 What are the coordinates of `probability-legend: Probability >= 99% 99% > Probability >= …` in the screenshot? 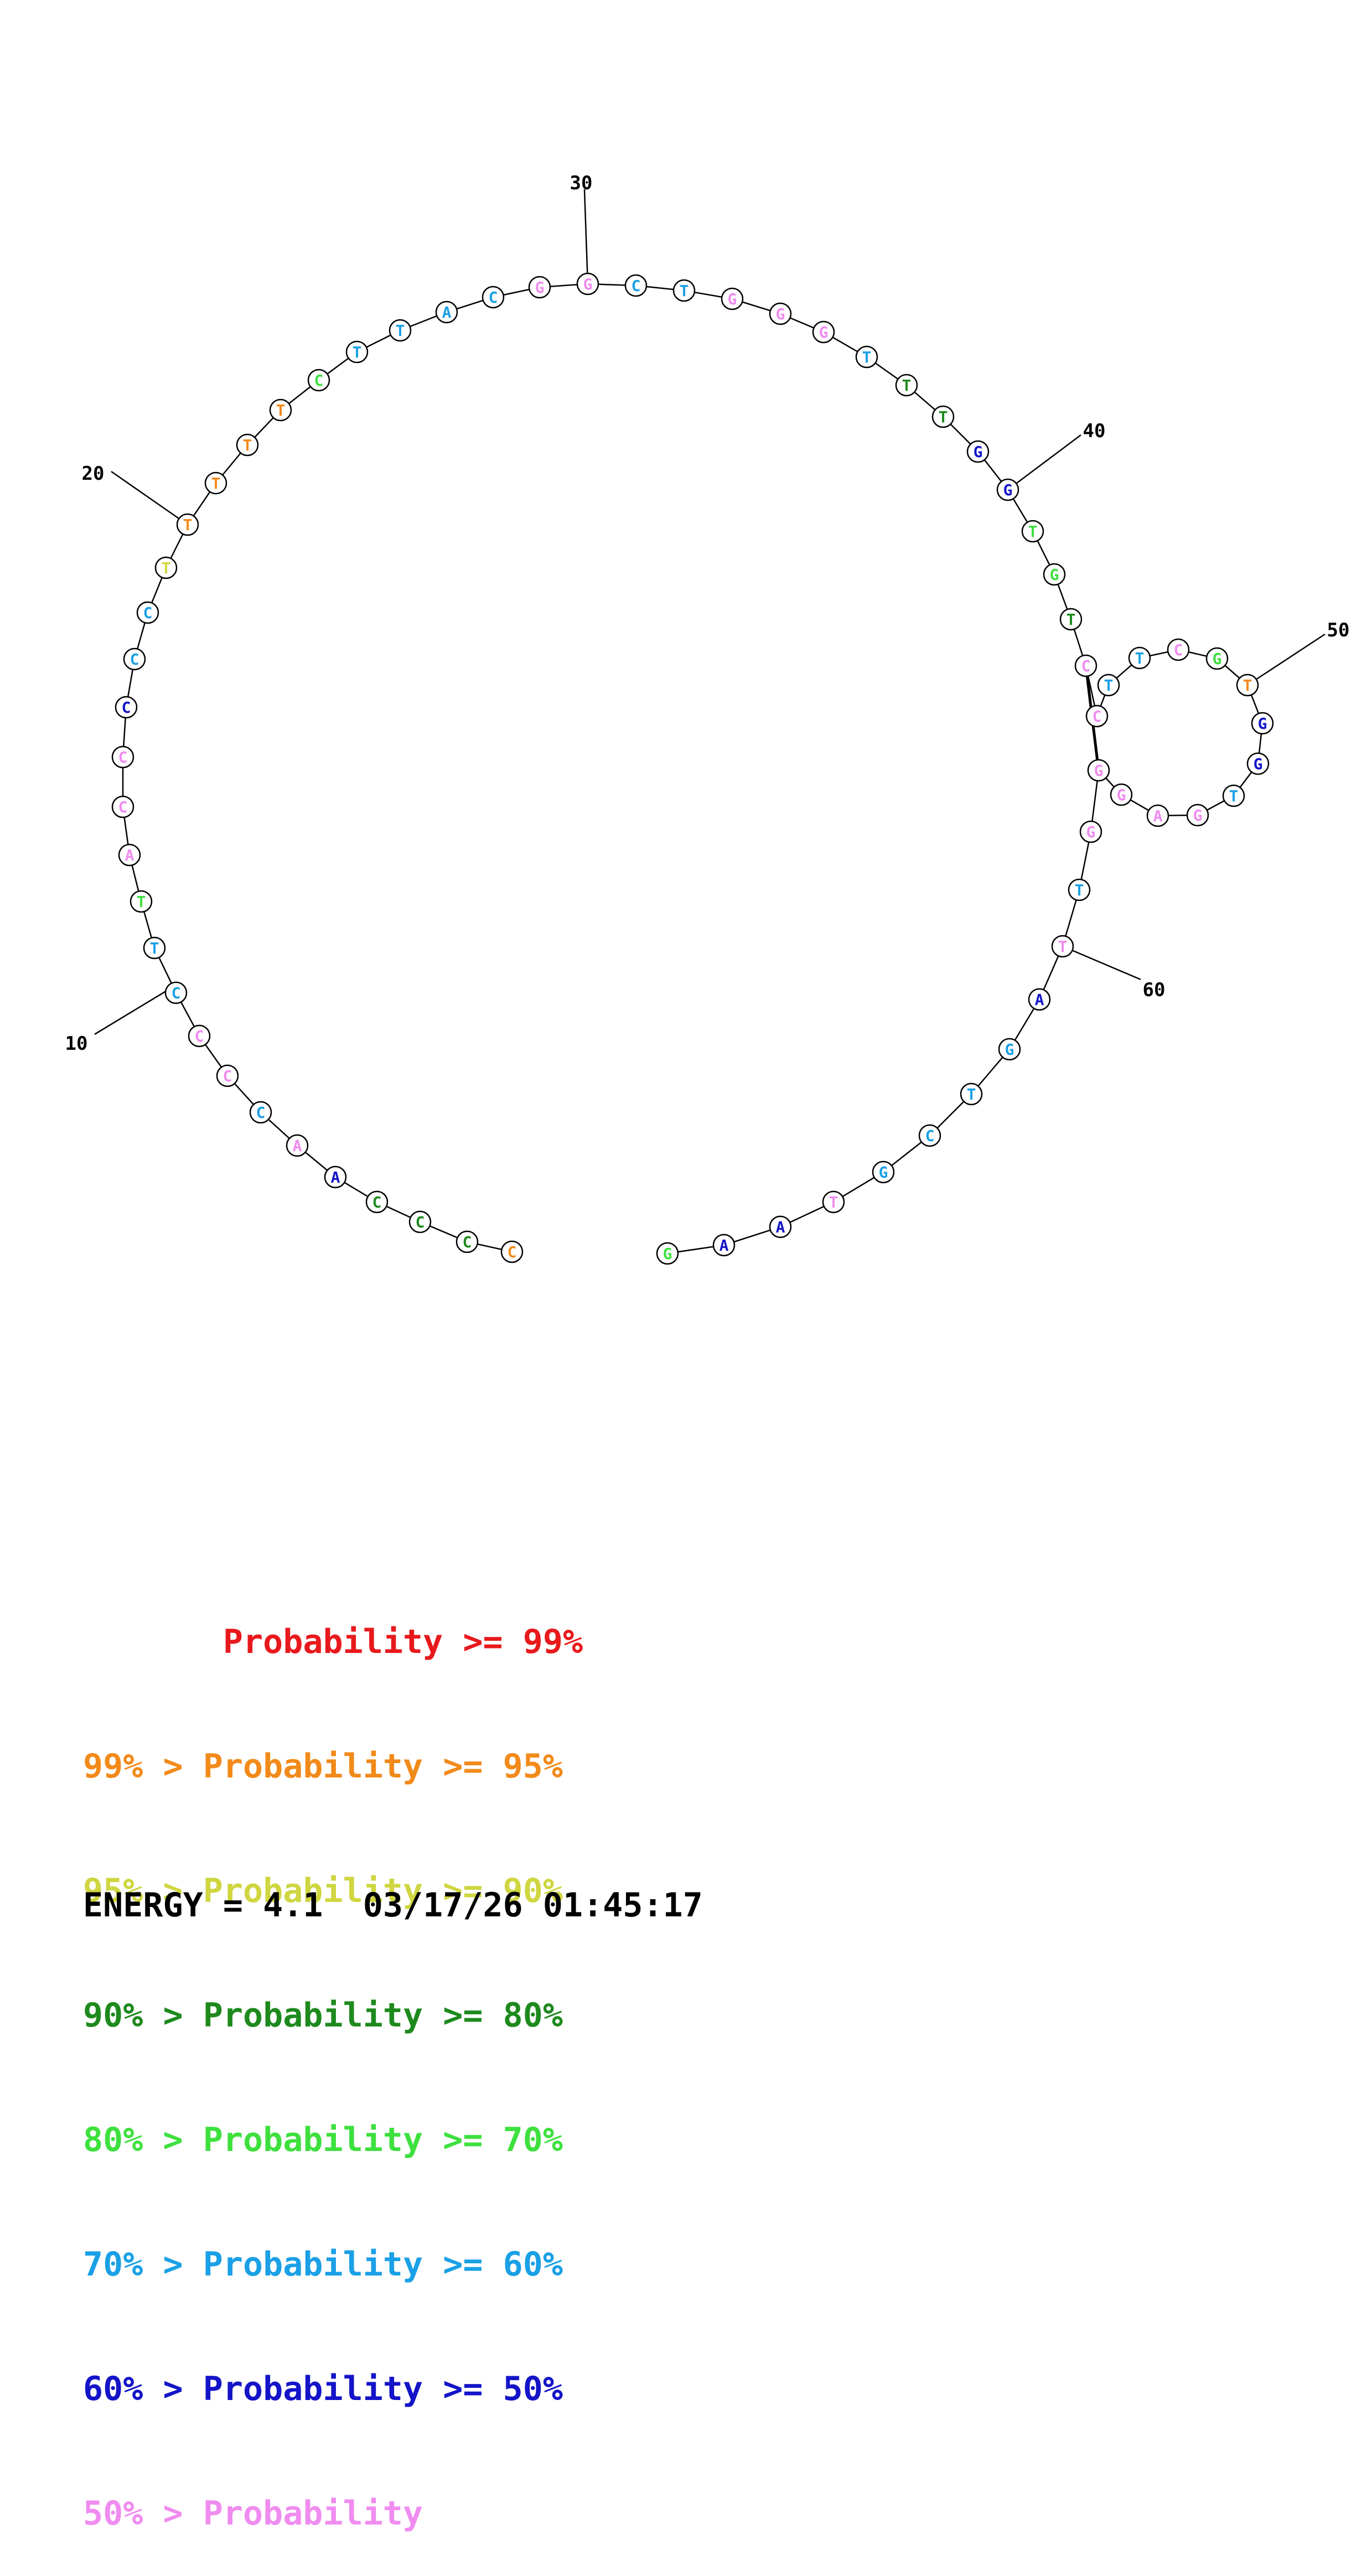 It's located at (333, 2057).